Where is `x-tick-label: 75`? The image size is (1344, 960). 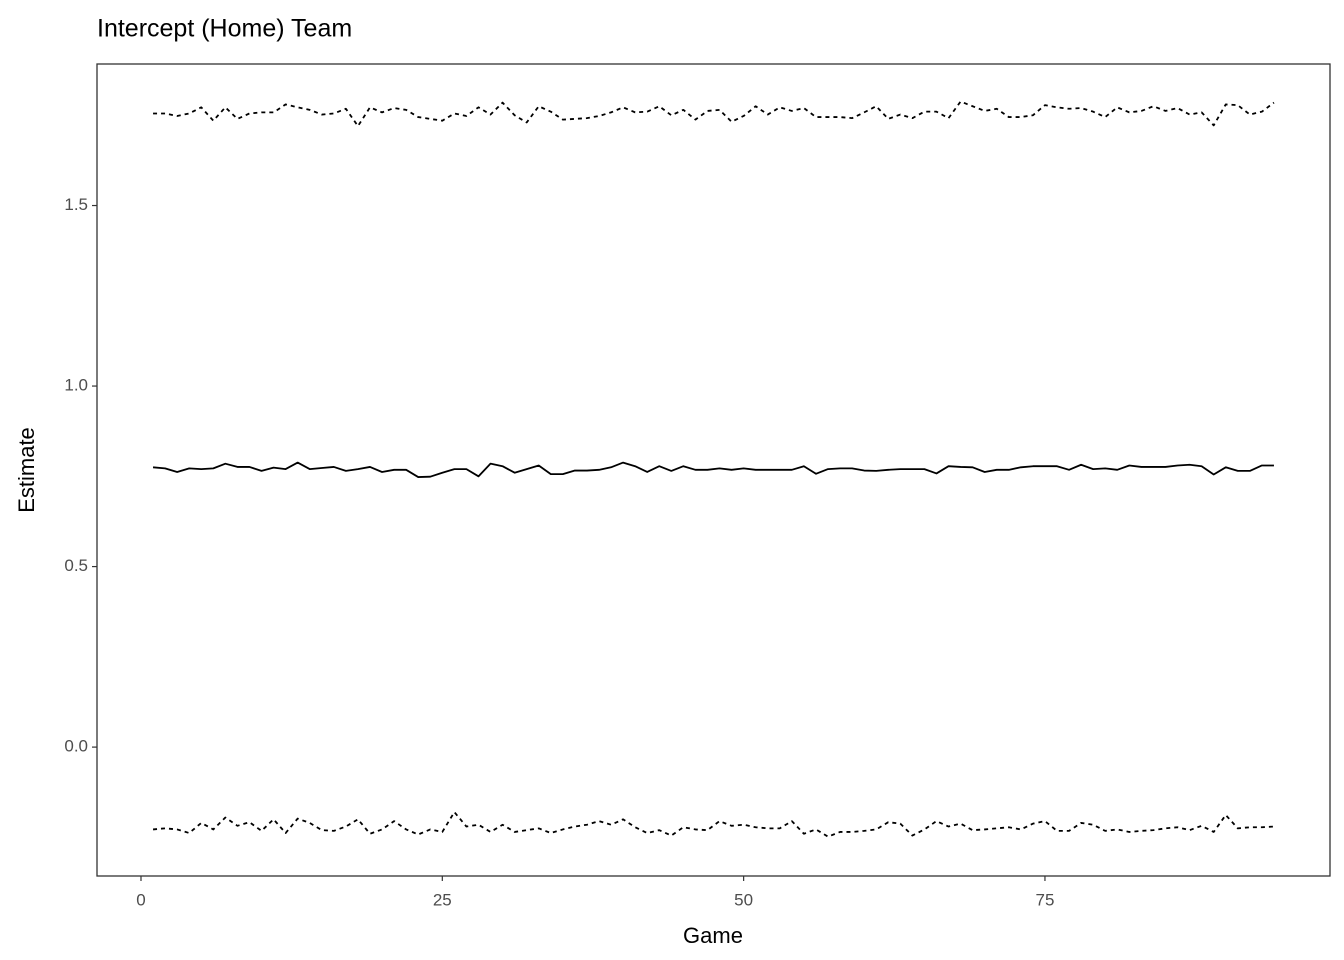 x-tick-label: 75 is located at coordinates (1044, 899).